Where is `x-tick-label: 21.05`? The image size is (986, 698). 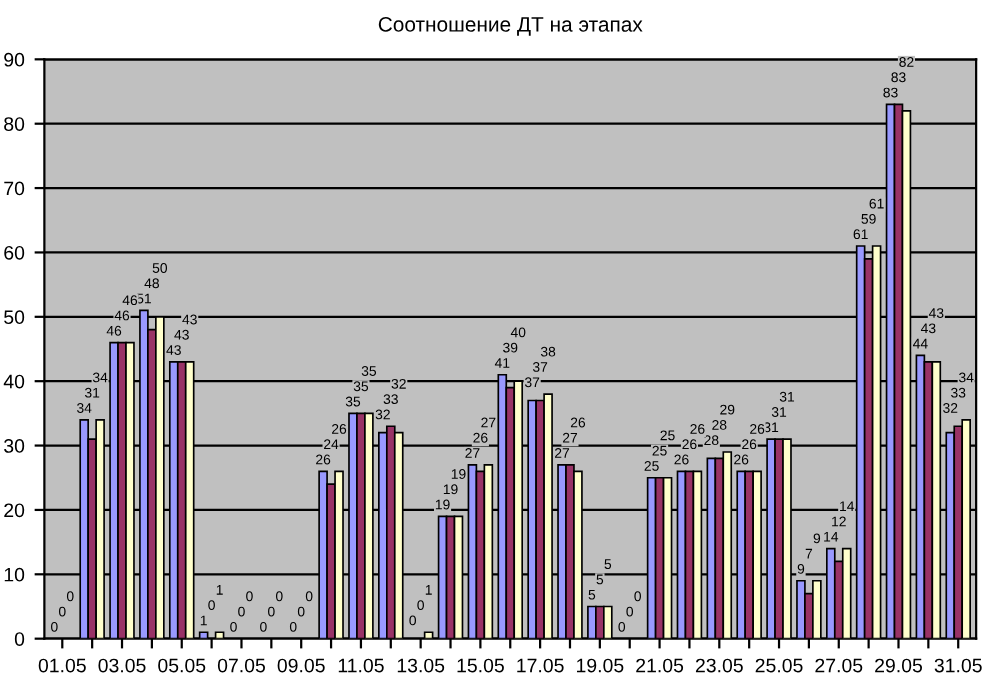
x-tick-label: 21.05 is located at coordinates (660, 665).